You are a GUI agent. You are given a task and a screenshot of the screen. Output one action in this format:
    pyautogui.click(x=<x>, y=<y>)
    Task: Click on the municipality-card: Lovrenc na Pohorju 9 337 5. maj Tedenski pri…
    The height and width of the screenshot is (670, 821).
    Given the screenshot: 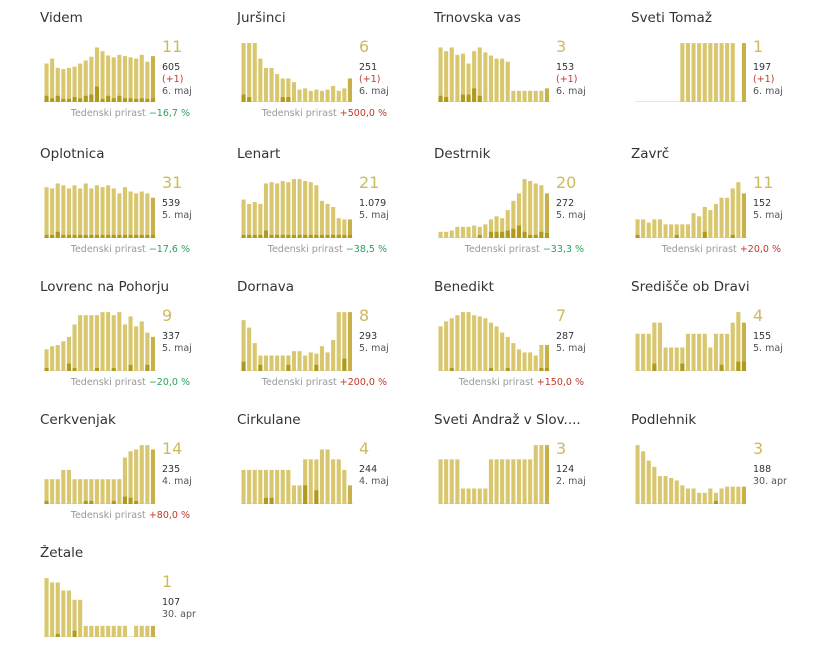 What is the action you would take?
    pyautogui.click(x=130, y=341)
    